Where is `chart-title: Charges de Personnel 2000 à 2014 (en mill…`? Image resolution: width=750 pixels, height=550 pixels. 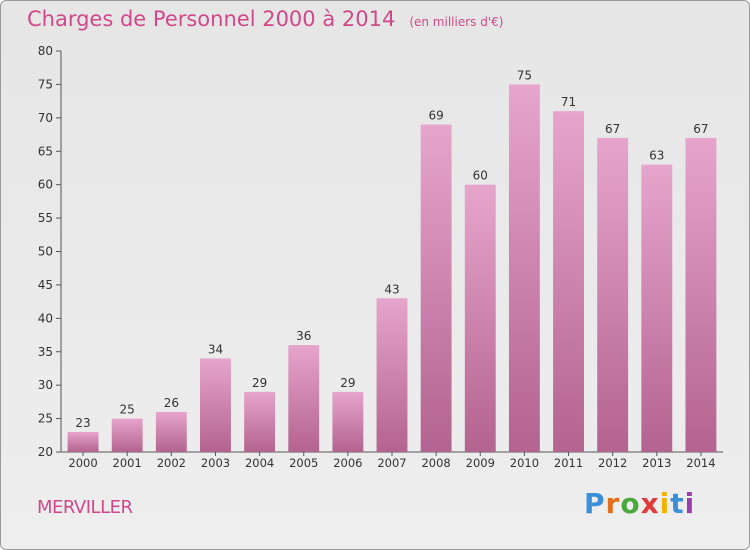
chart-title: Charges de Personnel 2000 à 2014 (en mill… is located at coordinates (265, 19).